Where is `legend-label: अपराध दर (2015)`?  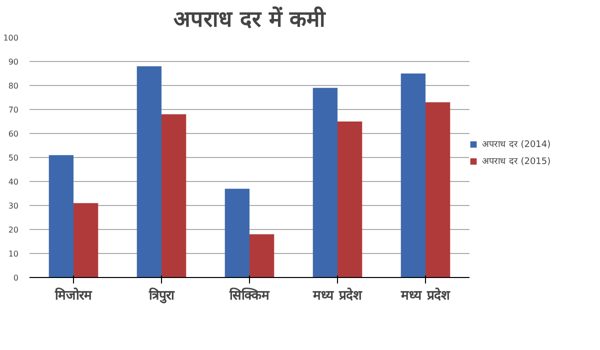 legend-label: अपराध दर (2015) is located at coordinates (516, 161).